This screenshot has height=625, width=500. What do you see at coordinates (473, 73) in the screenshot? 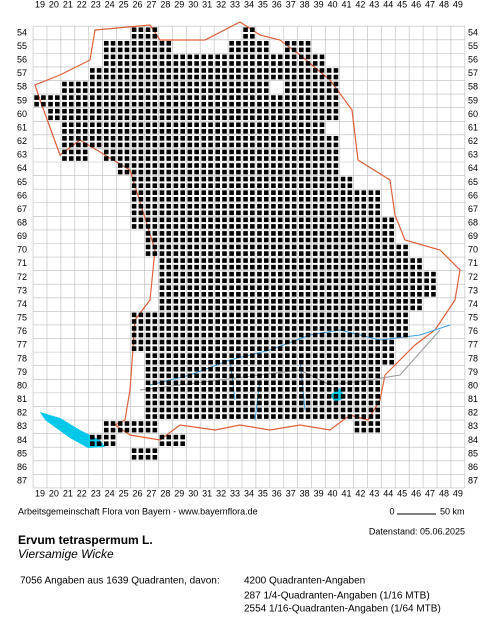
I see `row-label: 57` at bounding box center [473, 73].